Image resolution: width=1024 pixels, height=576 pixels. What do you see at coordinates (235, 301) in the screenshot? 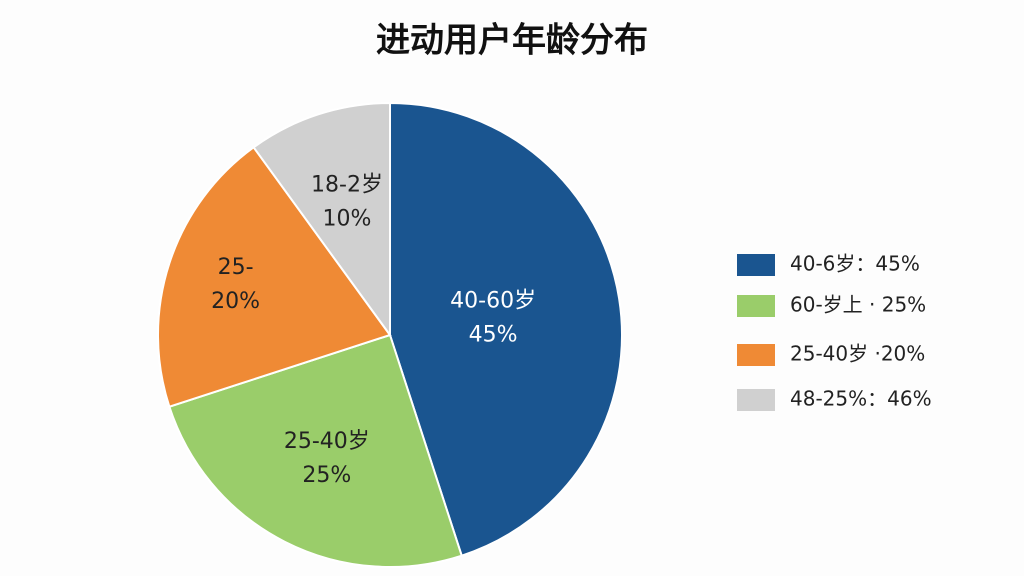
I see `slice-value-label: 20%` at bounding box center [235, 301].